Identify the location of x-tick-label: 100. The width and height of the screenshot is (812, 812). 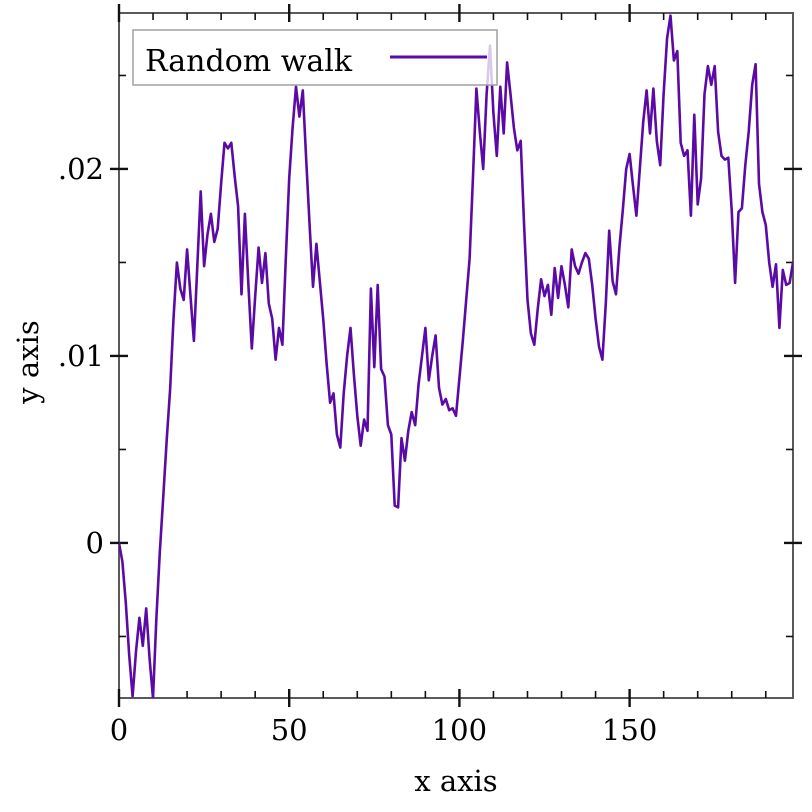
(459, 730).